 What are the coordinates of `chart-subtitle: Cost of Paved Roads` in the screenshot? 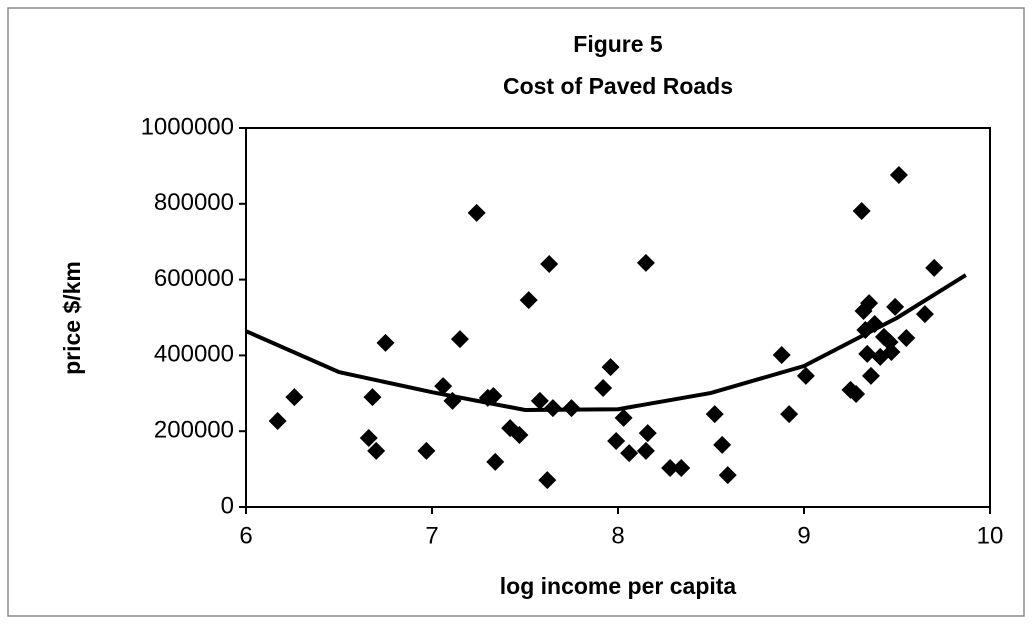 It's located at (618, 86).